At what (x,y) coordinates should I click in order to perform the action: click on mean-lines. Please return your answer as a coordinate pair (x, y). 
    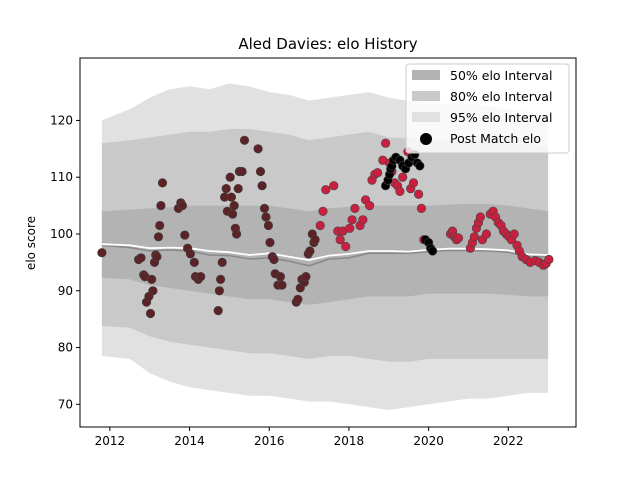
    Looking at the image, I should click on (325, 255).